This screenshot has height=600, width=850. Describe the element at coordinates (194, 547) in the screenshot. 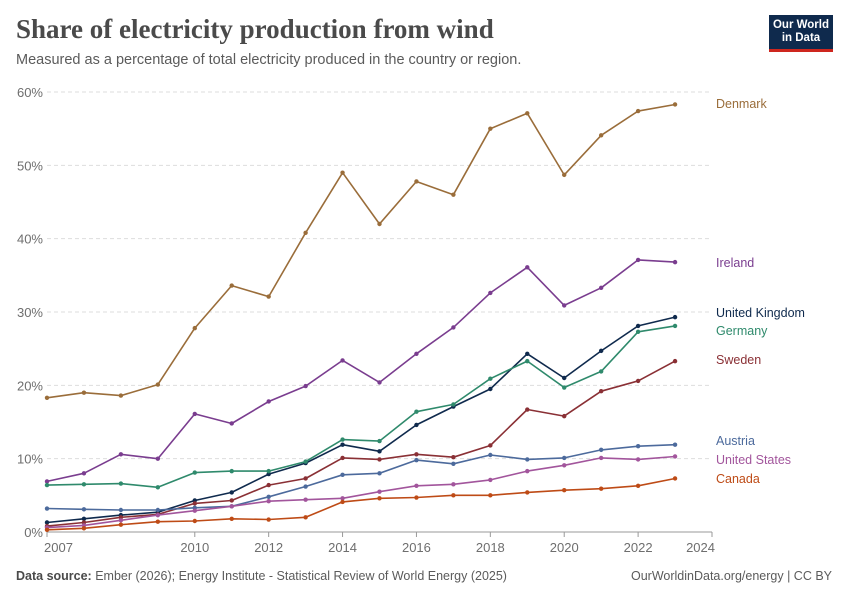

I see `x-tick-label: 2010` at that location.